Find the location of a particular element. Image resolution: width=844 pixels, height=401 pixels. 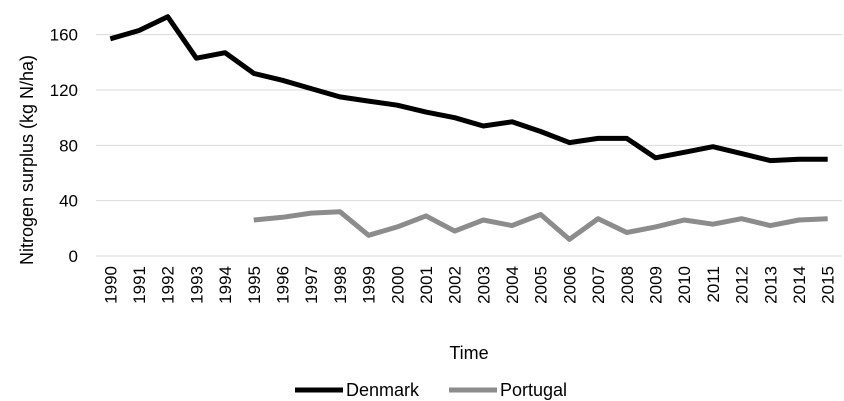

y-tick-label: 40 is located at coordinates (68, 201).